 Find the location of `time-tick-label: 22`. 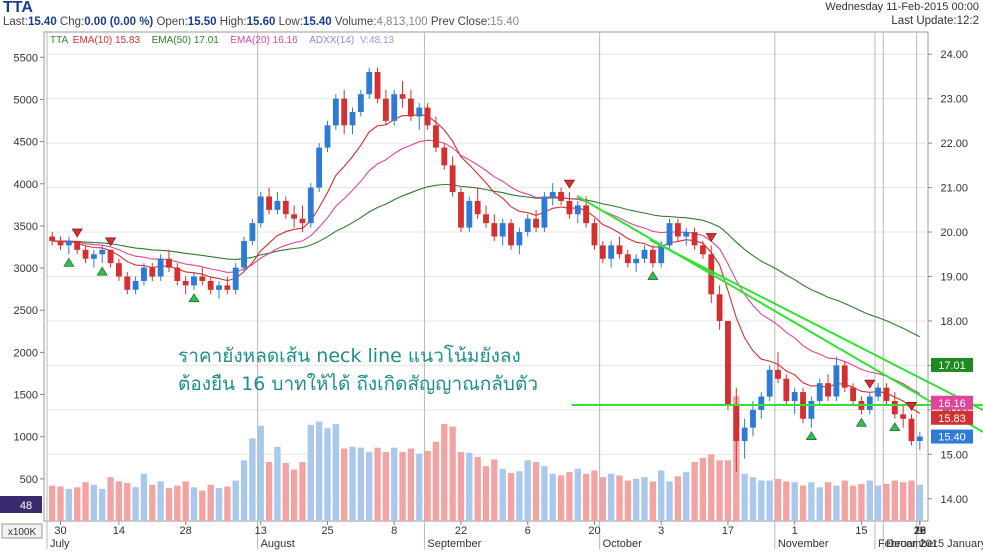

time-tick-label: 22 is located at coordinates (461, 531).